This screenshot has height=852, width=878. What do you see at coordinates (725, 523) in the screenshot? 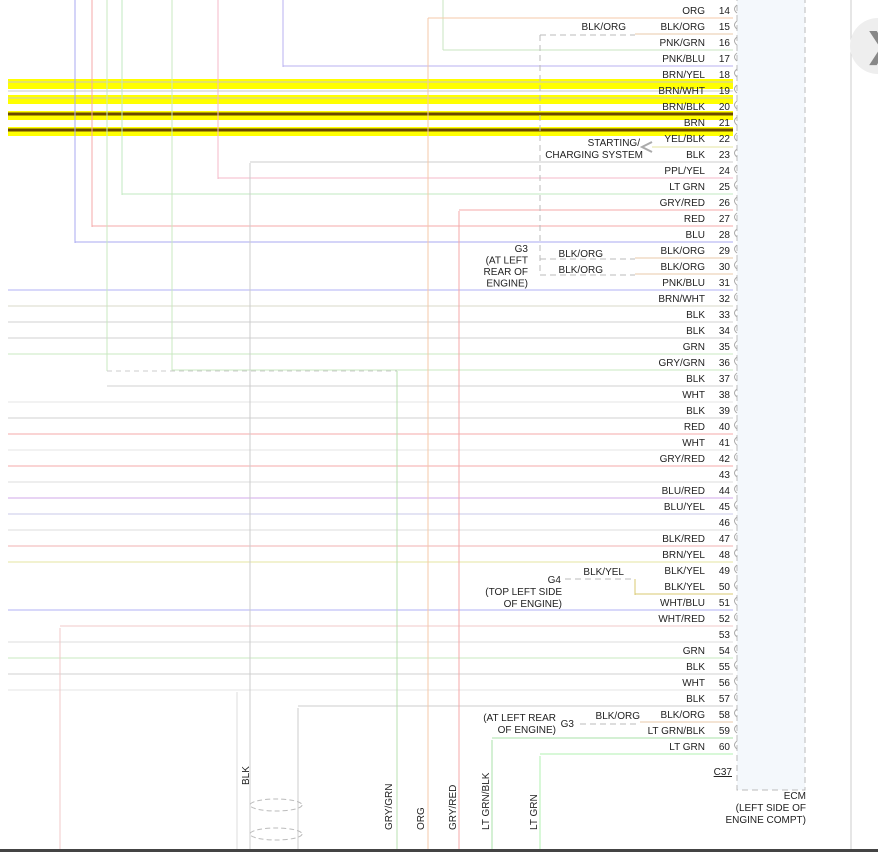
I see `pin-number-46: 46` at bounding box center [725, 523].